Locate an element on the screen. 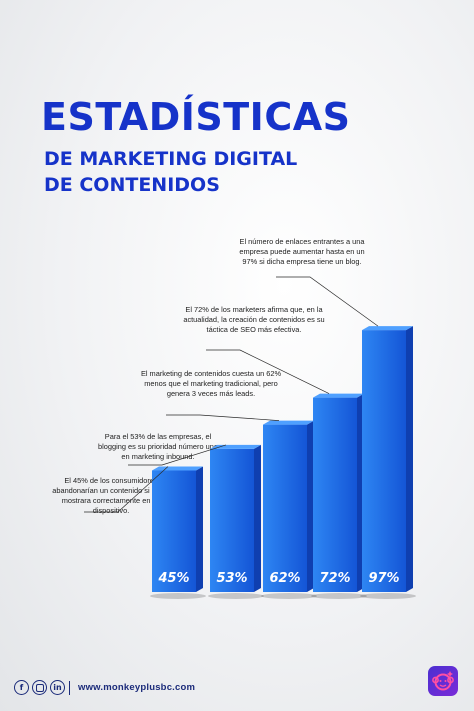 The width and height of the screenshot is (474, 711). bar-53%: 53% is located at coordinates (196, 521).